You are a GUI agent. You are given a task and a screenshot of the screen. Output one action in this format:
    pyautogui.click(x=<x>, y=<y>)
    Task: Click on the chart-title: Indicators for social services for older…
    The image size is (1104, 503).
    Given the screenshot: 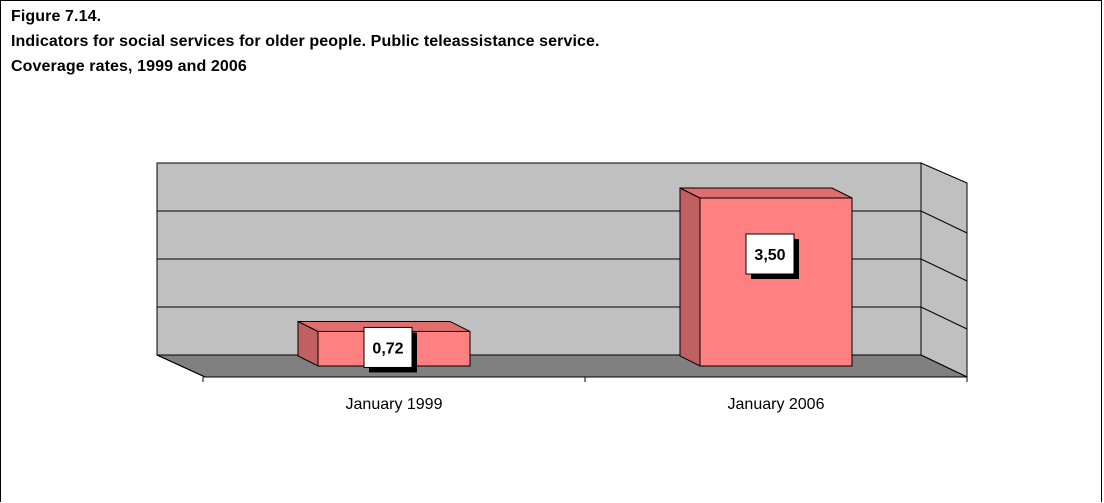 What is the action you would take?
    pyautogui.click(x=305, y=41)
    